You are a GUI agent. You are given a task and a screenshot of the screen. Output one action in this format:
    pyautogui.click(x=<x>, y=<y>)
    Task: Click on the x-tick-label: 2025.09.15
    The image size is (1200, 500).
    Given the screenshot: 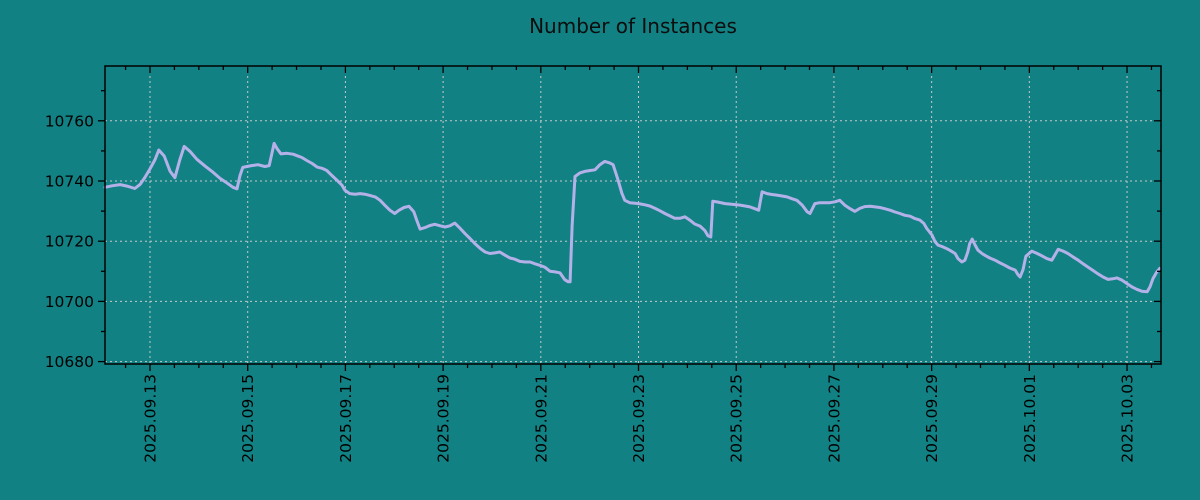 What is the action you would take?
    pyautogui.click(x=248, y=418)
    